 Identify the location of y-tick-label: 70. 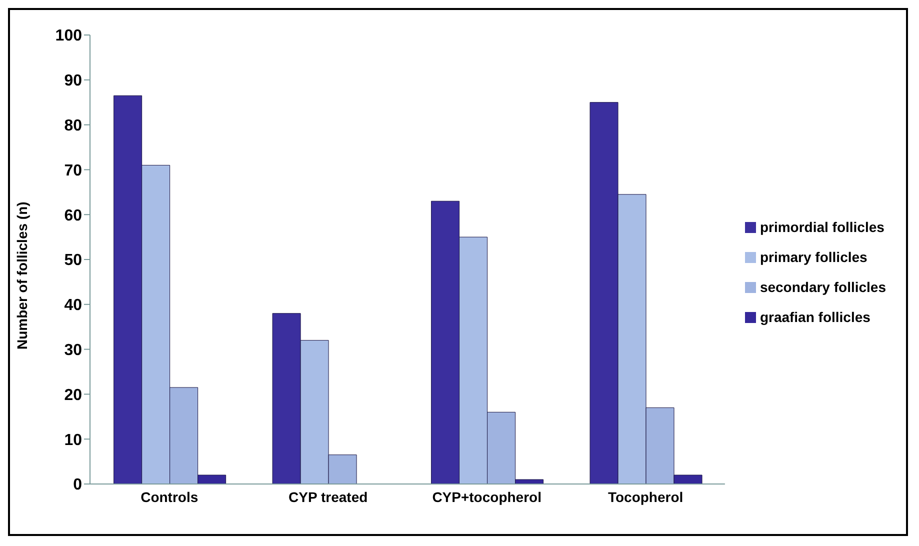
(73, 171).